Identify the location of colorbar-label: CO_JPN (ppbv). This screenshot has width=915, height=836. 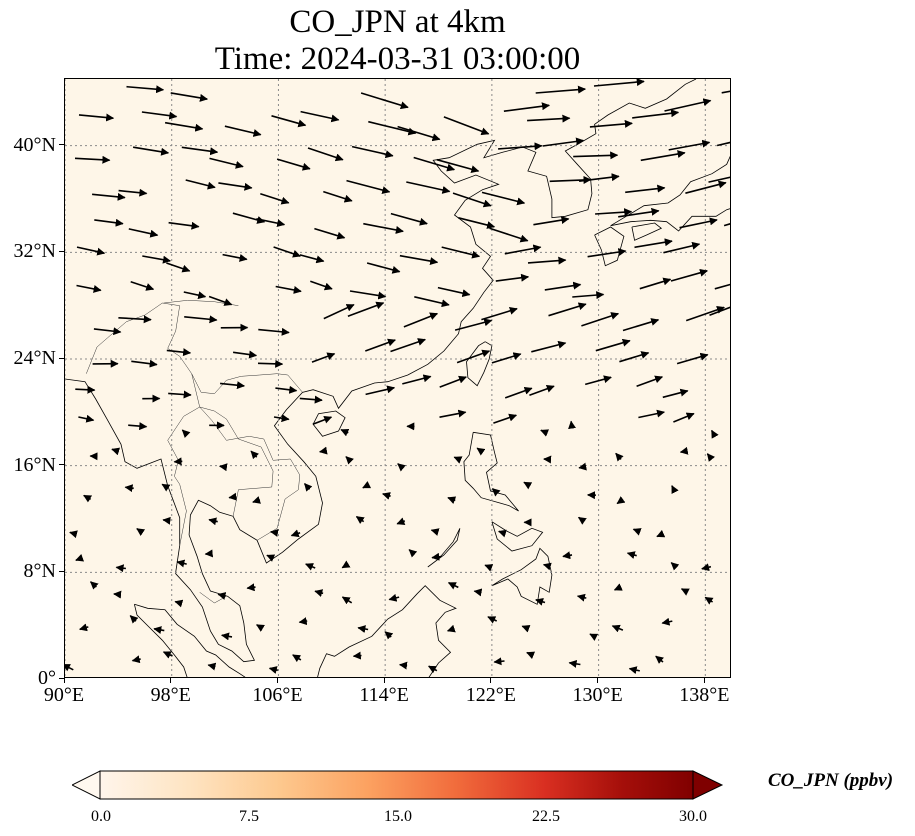
(831, 780).